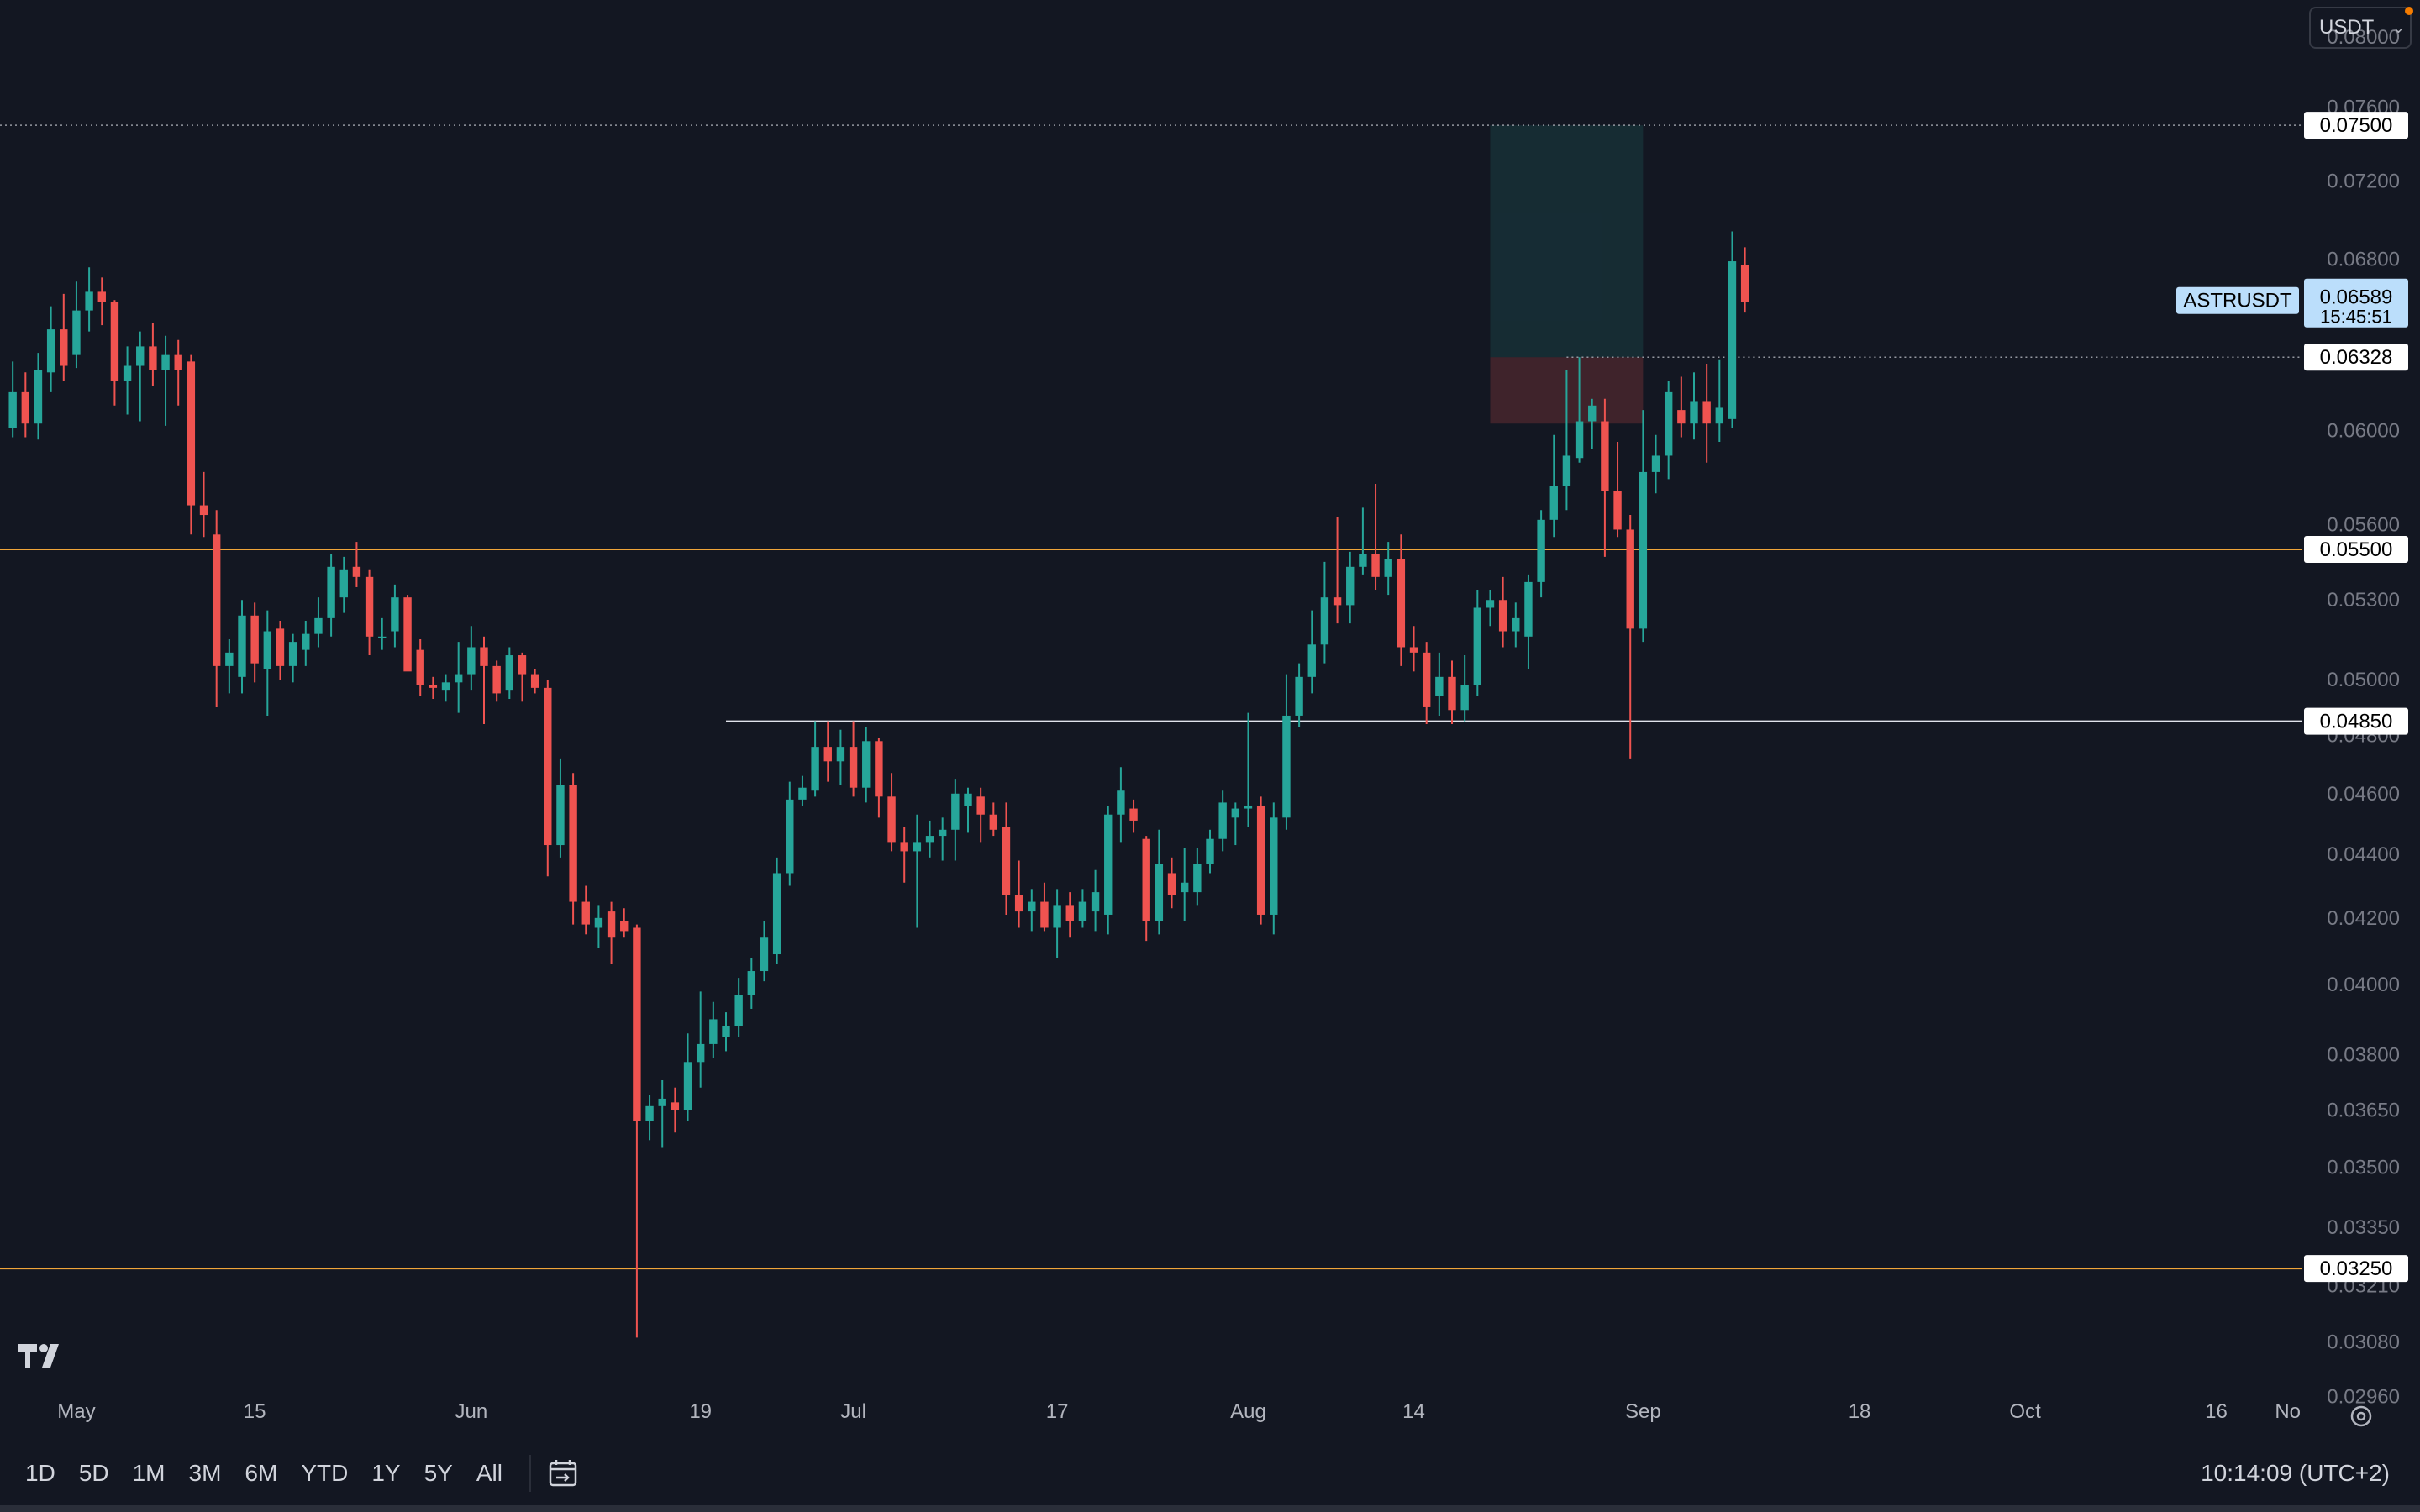 The width and height of the screenshot is (2420, 1512). I want to click on date-tick-label: May, so click(76, 1411).